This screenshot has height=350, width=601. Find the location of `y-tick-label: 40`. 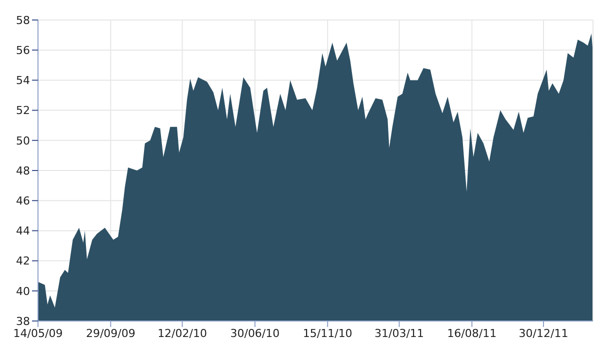

y-tick-label: 40 is located at coordinates (23, 291).